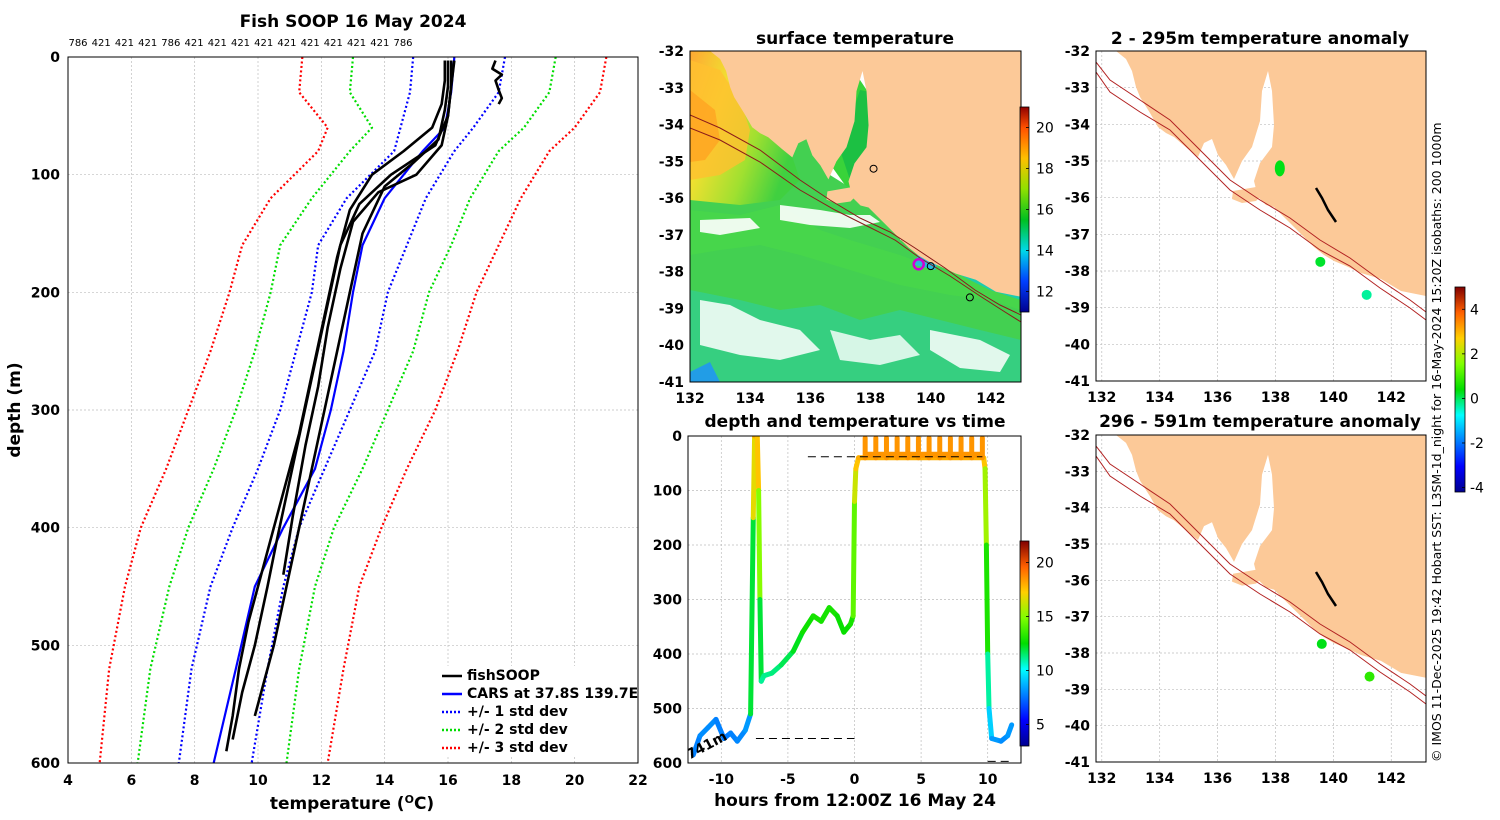  I want to click on timeline-colorbar-label: 20, so click(1045, 564).